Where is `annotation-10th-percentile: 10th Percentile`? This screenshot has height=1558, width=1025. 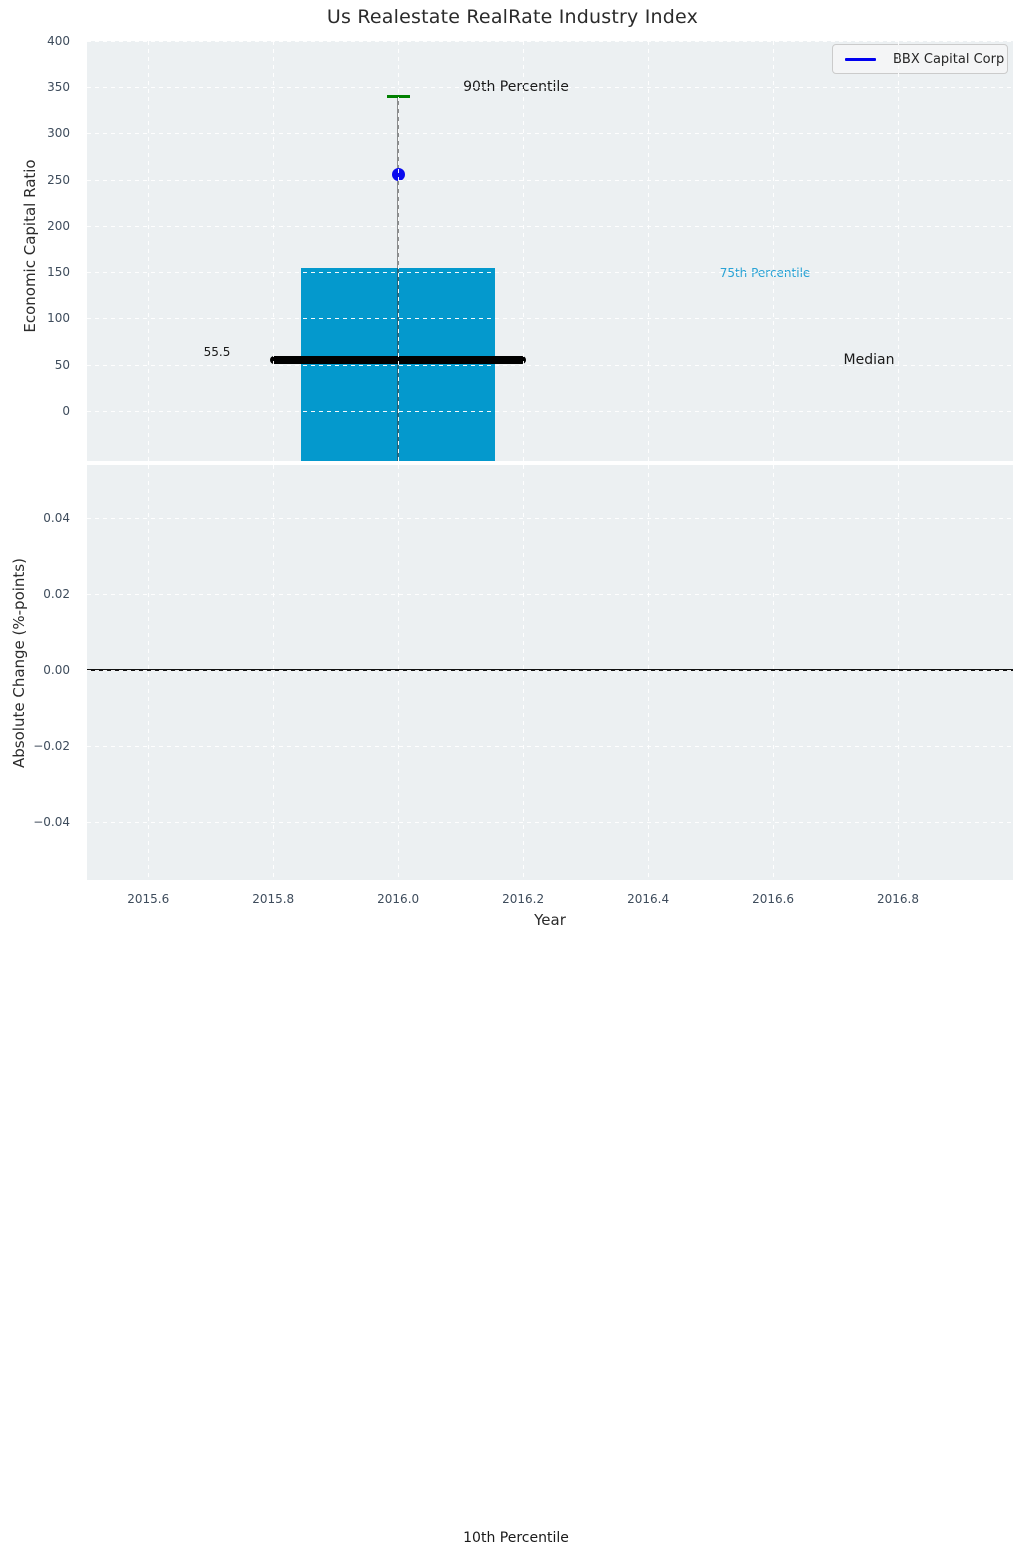
annotation-10th-percentile: 10th Percentile is located at coordinates (516, 1538).